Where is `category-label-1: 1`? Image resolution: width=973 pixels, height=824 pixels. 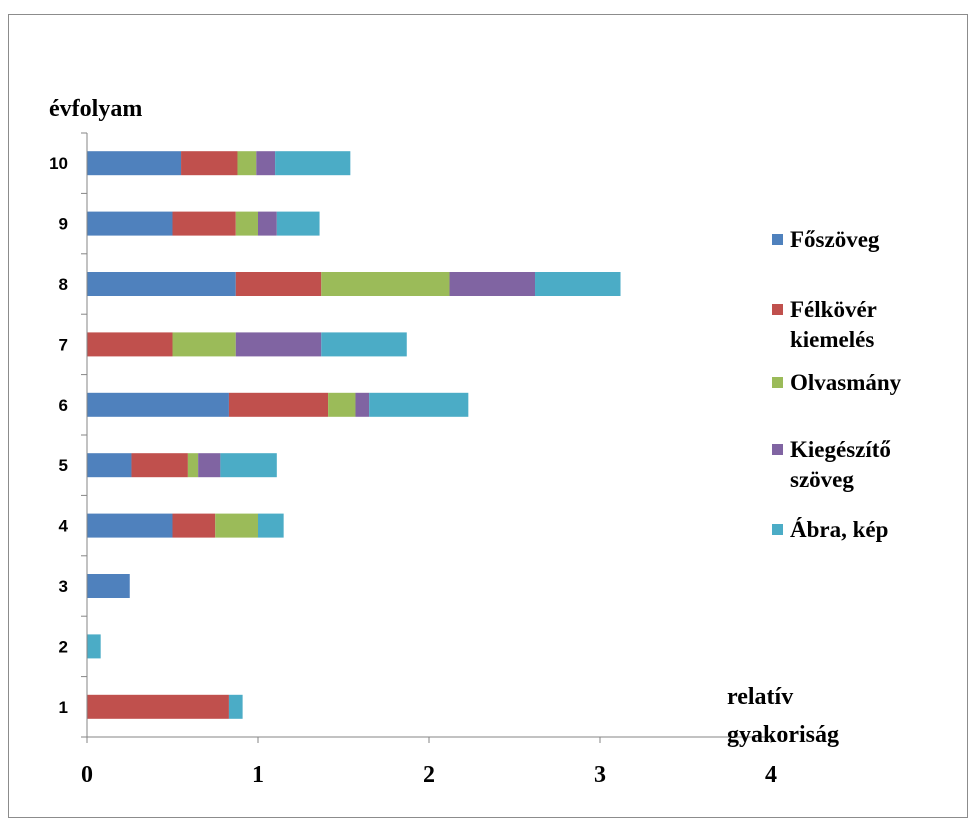 category-label-1: 1 is located at coordinates (63, 707).